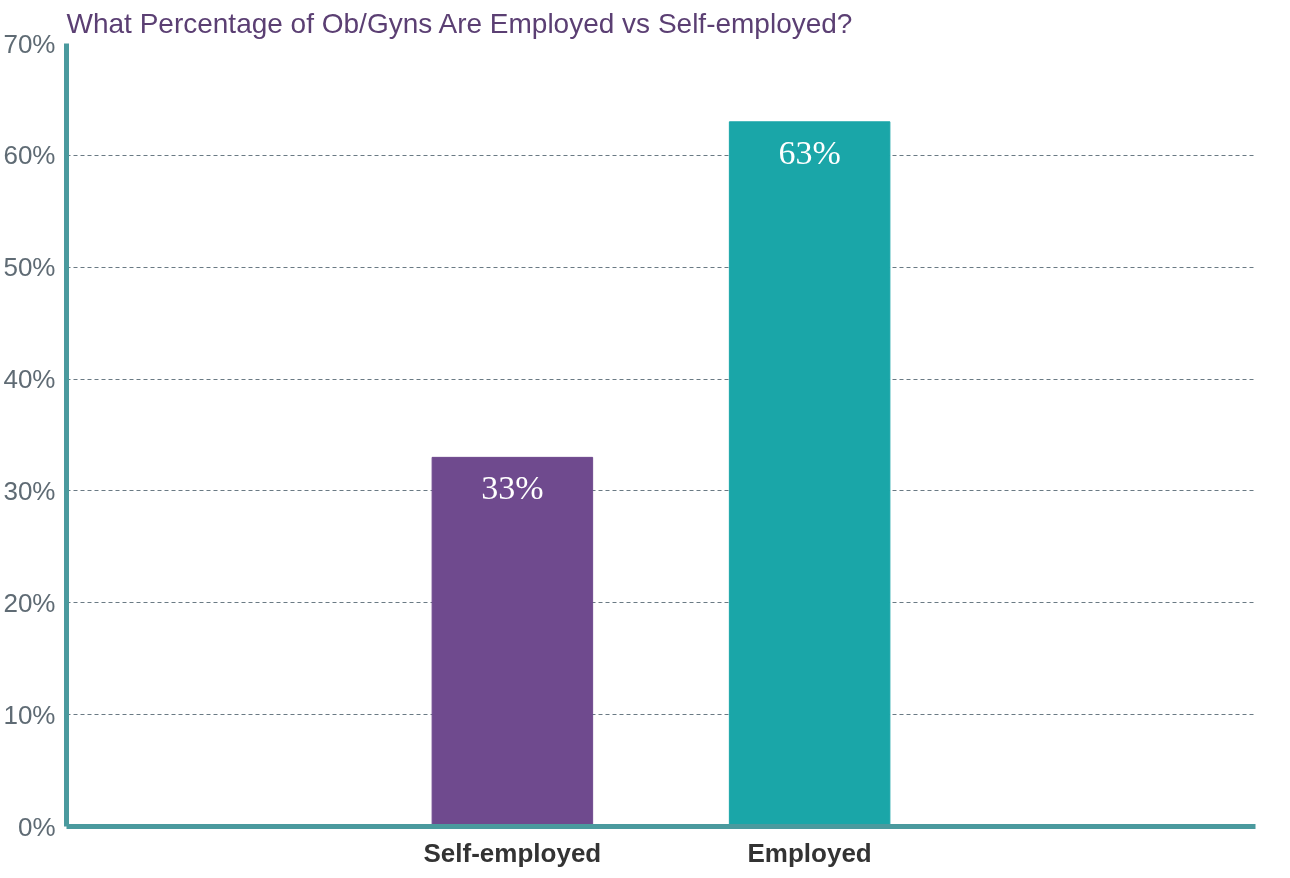 Image resolution: width=1290 pixels, height=878 pixels. What do you see at coordinates (459, 23) in the screenshot?
I see `chart-title: What Percentage of Ob/Gyns Are Employed vs Self-employed?` at bounding box center [459, 23].